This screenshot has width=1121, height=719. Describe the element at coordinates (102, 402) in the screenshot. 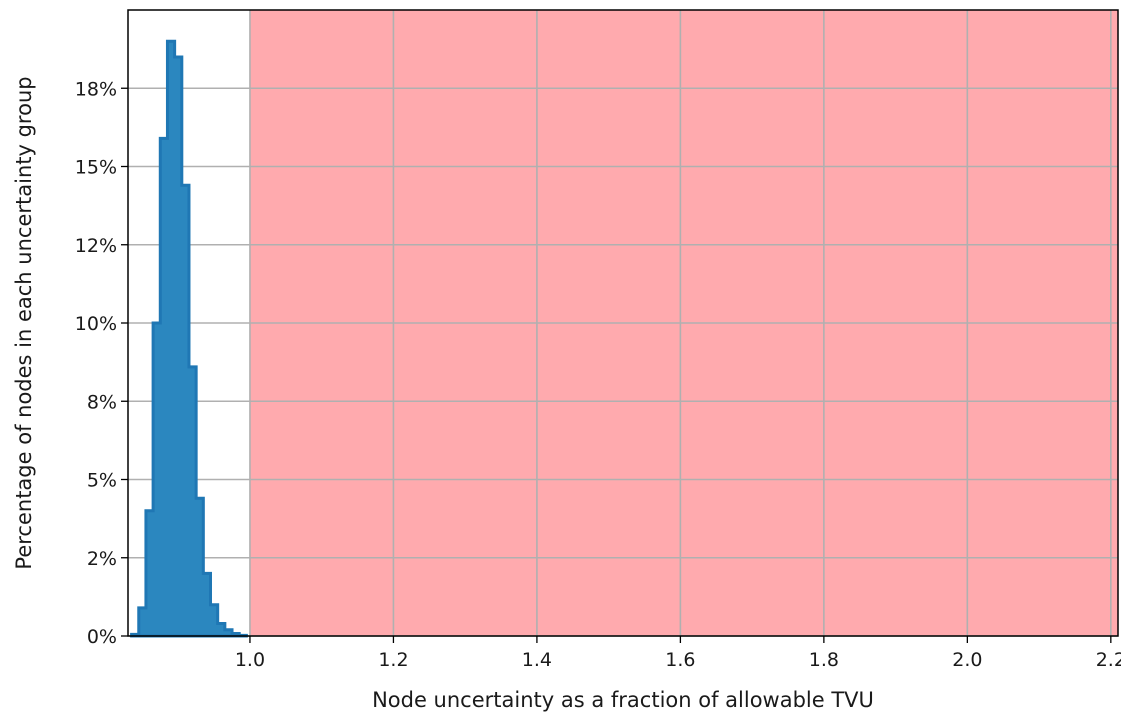

I see `y-tick-label: 8%` at that location.